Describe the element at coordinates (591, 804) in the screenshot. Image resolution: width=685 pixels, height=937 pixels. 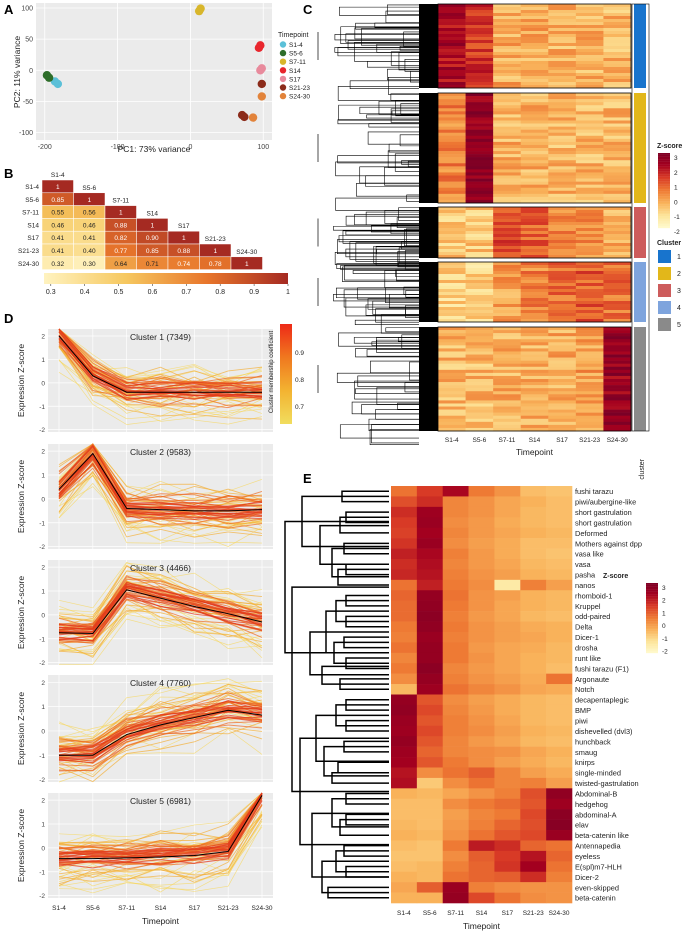
I see `gene-label: hedgehog` at that location.